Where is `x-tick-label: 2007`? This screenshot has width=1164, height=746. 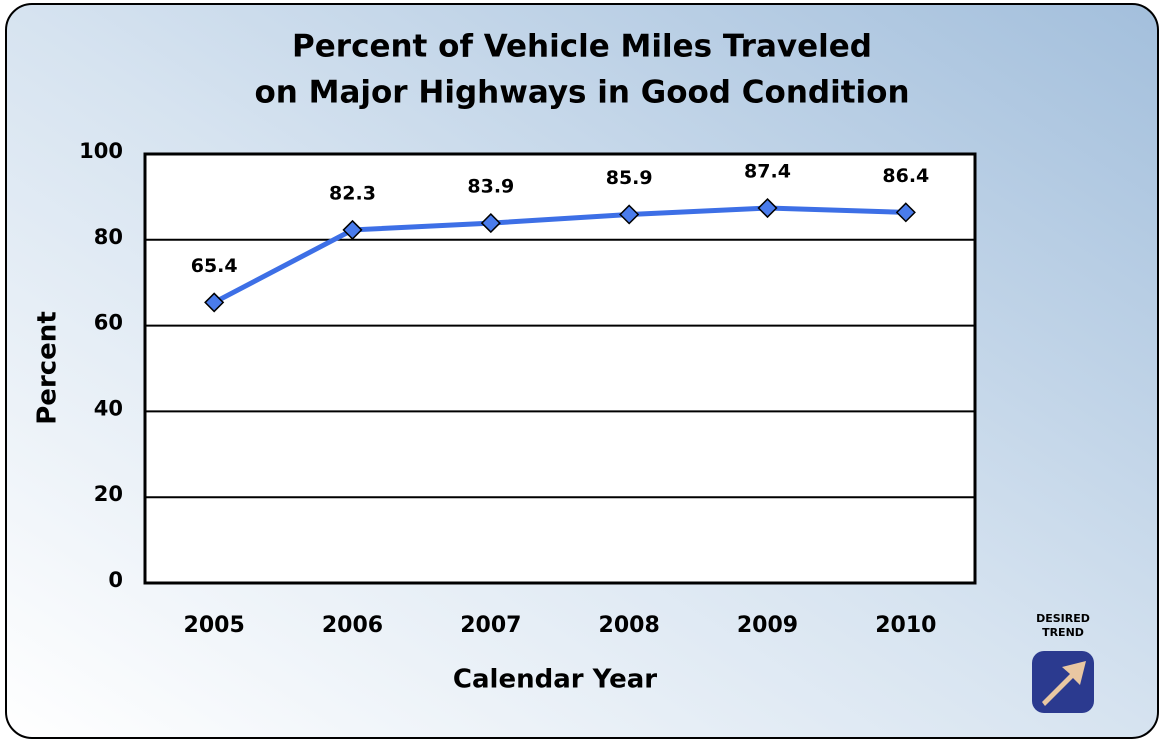
x-tick-label: 2007 is located at coordinates (490, 625).